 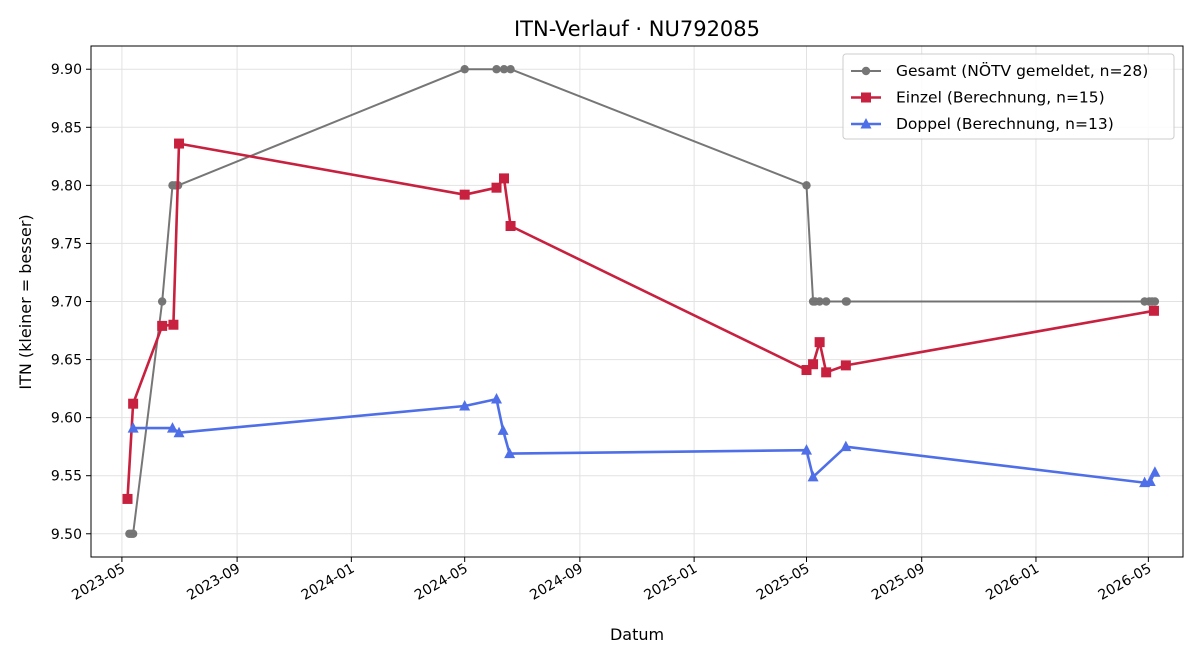 What do you see at coordinates (66, 477) in the screenshot?
I see `y-tick-label: 9.55` at bounding box center [66, 477].